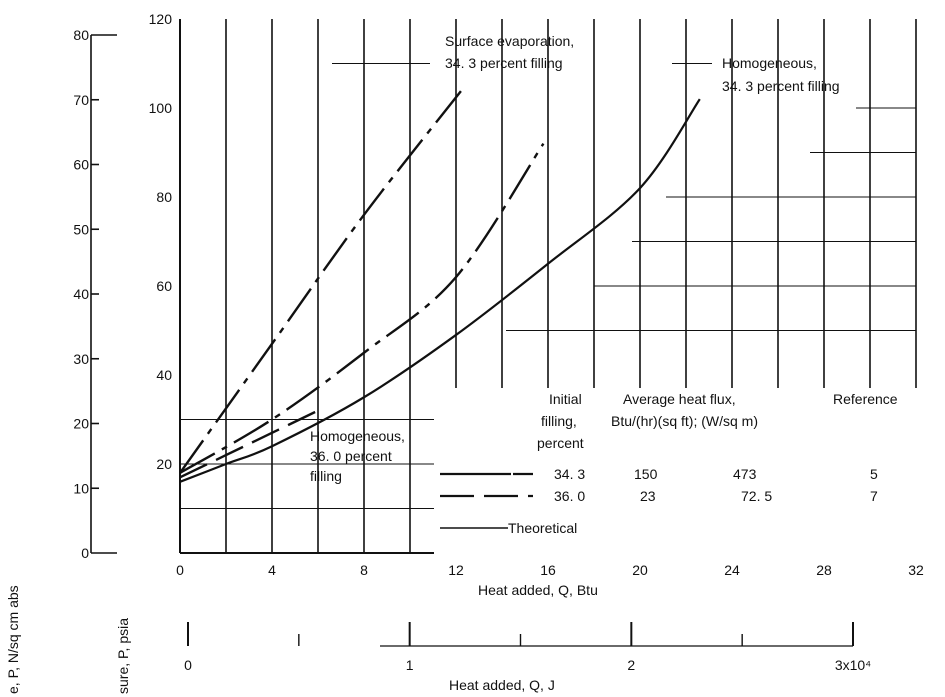  What do you see at coordinates (364, 570) in the screenshot?
I see `x-axis-btu-tick-label: 8` at bounding box center [364, 570].